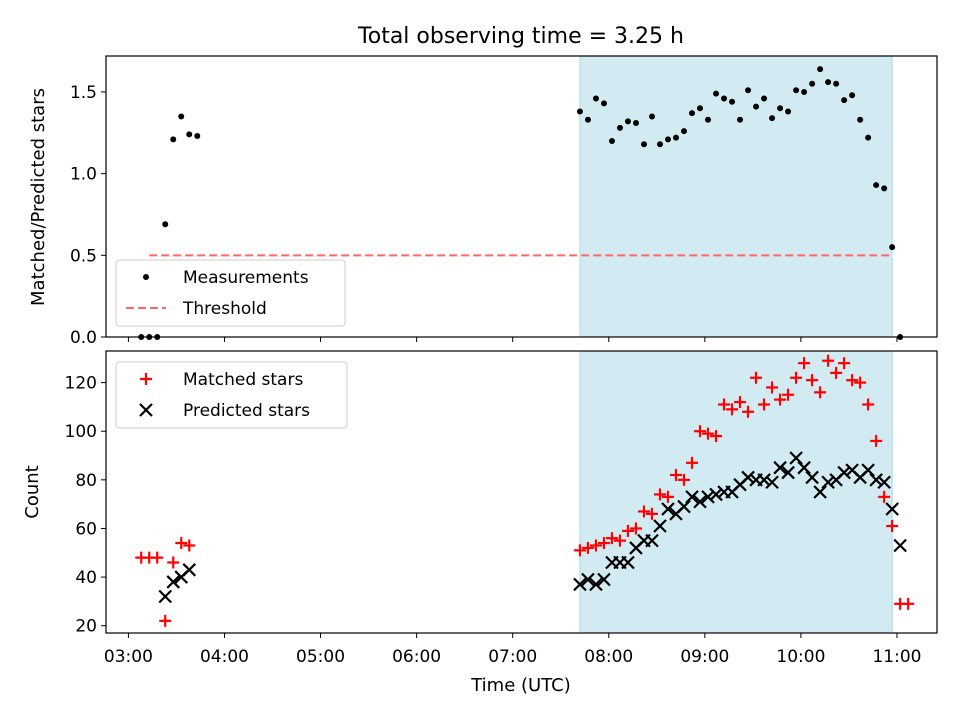  Describe the element at coordinates (86, 627) in the screenshot. I see `y-tick-label: 20` at that location.